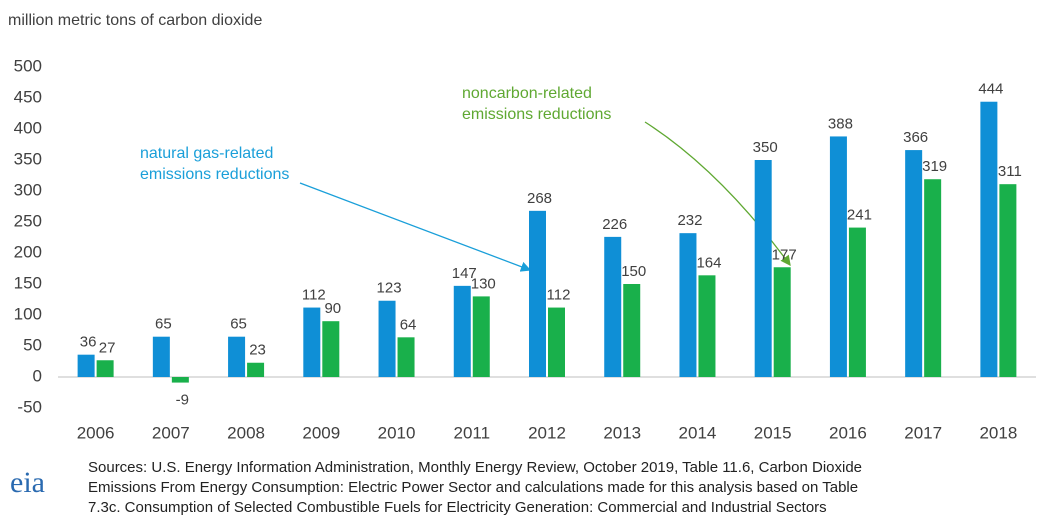 Image resolution: width=1039 pixels, height=522 pixels. Describe the element at coordinates (96, 432) in the screenshot. I see `x-tick-label: 2006` at that location.